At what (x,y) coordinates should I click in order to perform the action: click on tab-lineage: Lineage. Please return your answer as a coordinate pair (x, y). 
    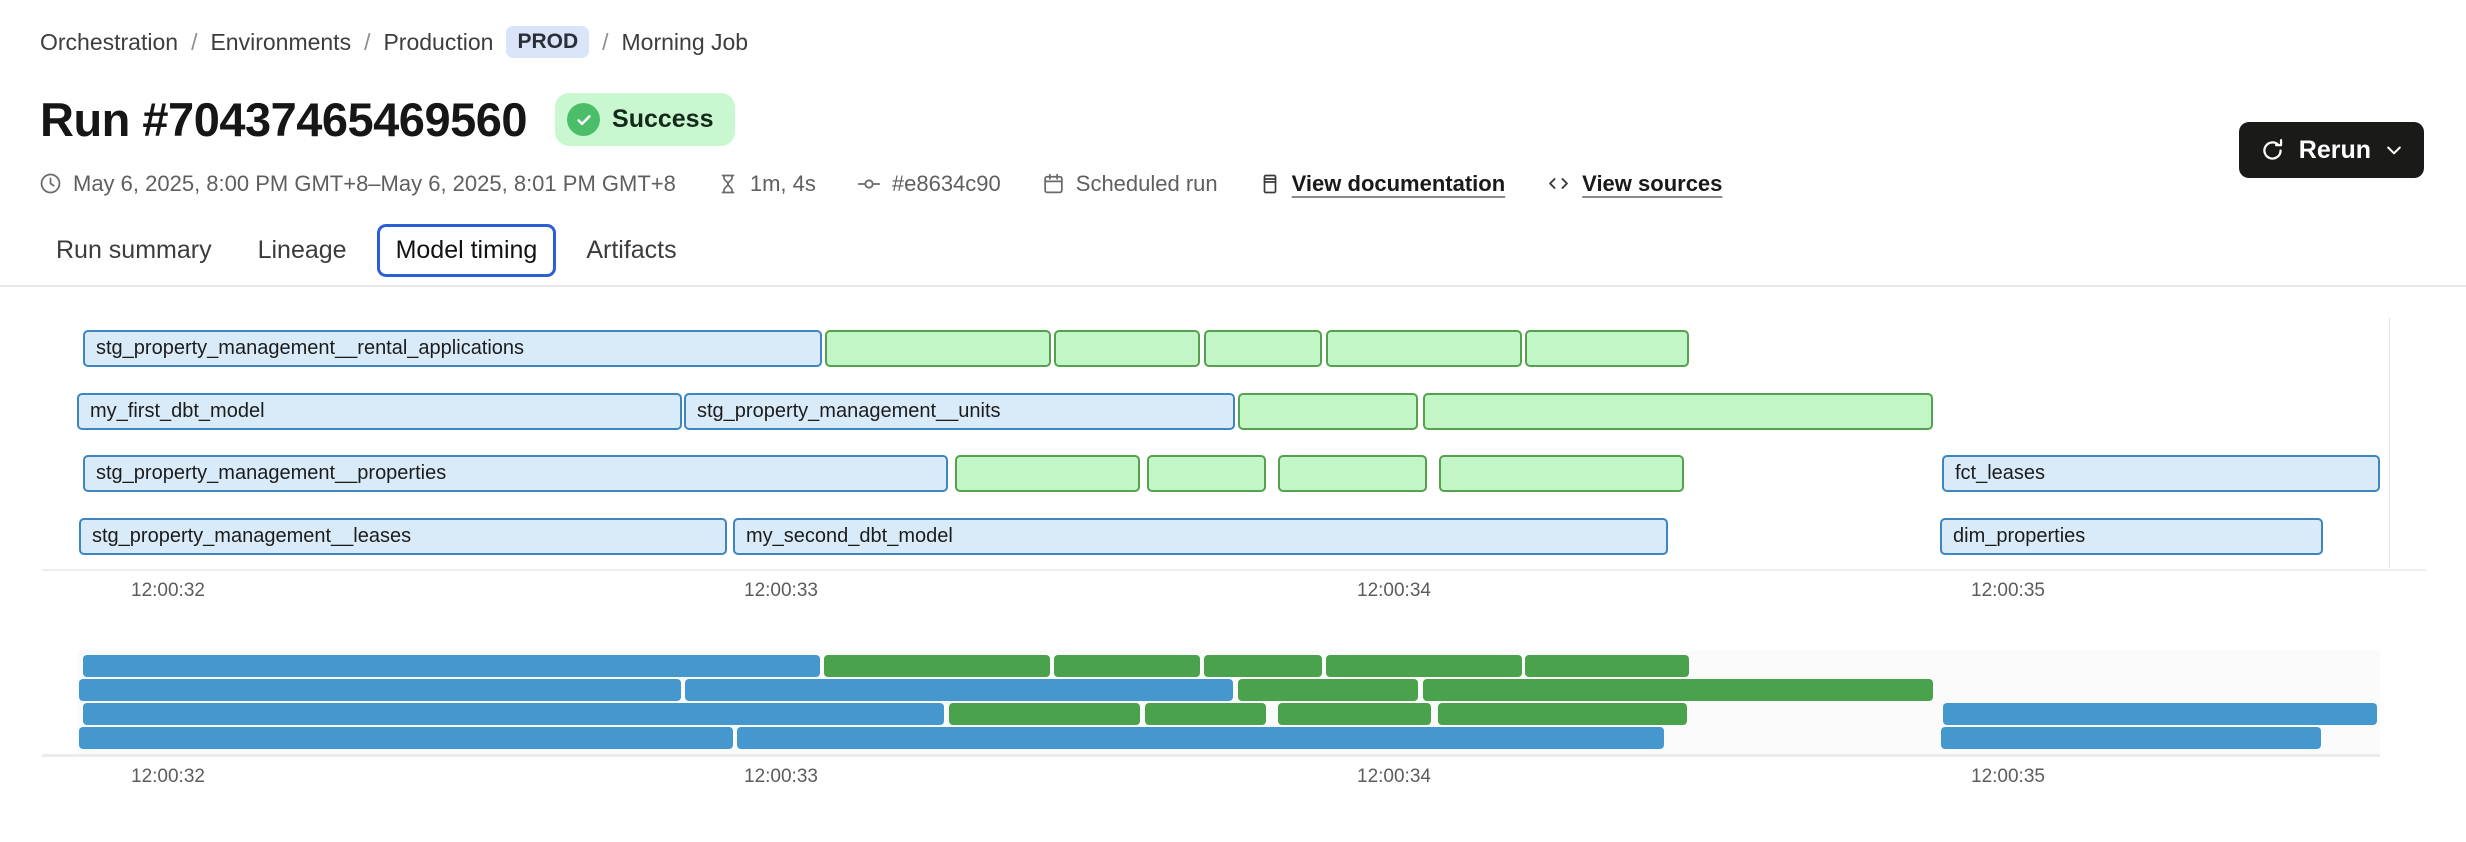
    Looking at the image, I should click on (302, 250).